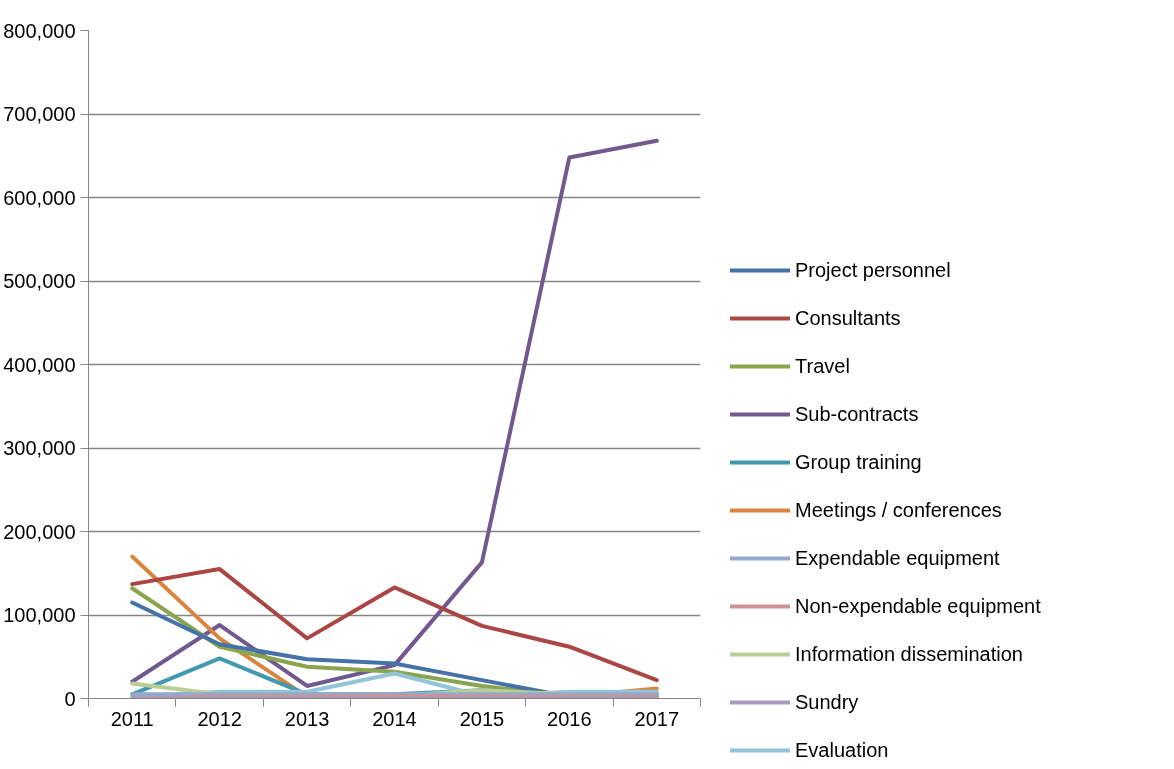 The height and width of the screenshot is (769, 1174). Describe the element at coordinates (39, 114) in the screenshot. I see `y-tick-label: 700,000` at that location.